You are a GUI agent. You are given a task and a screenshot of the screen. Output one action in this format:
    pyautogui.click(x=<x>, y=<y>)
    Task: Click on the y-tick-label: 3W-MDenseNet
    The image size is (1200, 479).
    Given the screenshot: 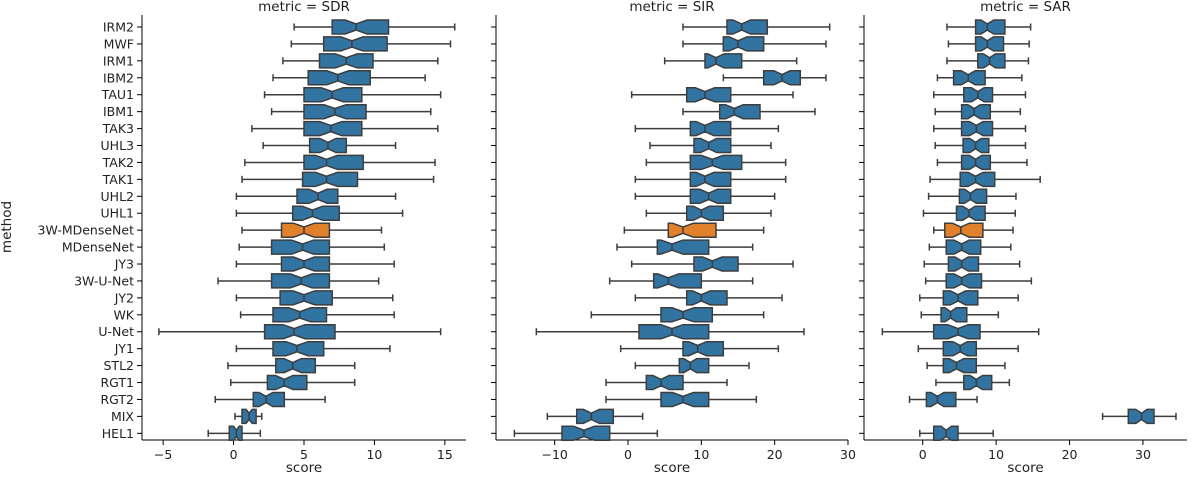 What is the action you would take?
    pyautogui.click(x=86, y=230)
    